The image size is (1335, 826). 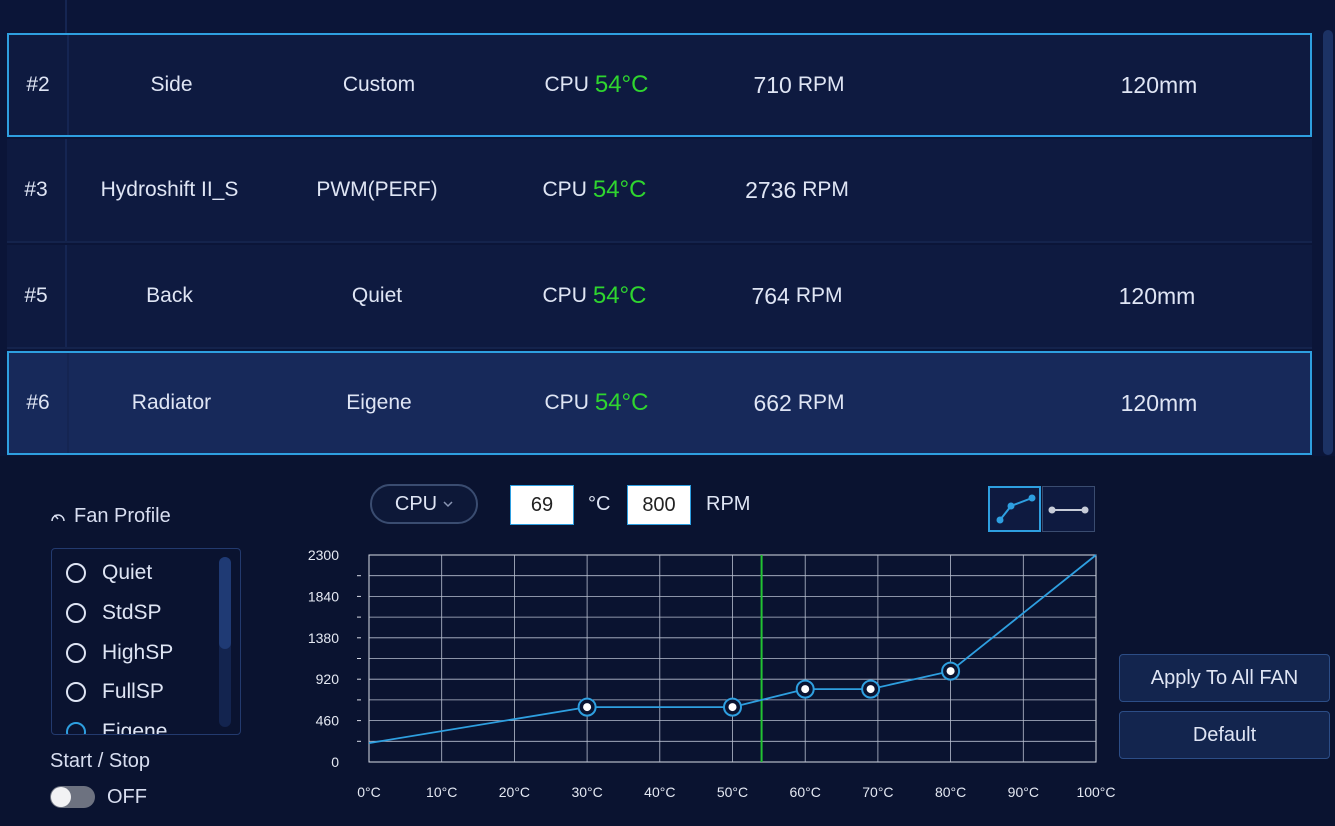 I want to click on rpm-value: 662, so click(x=772, y=402).